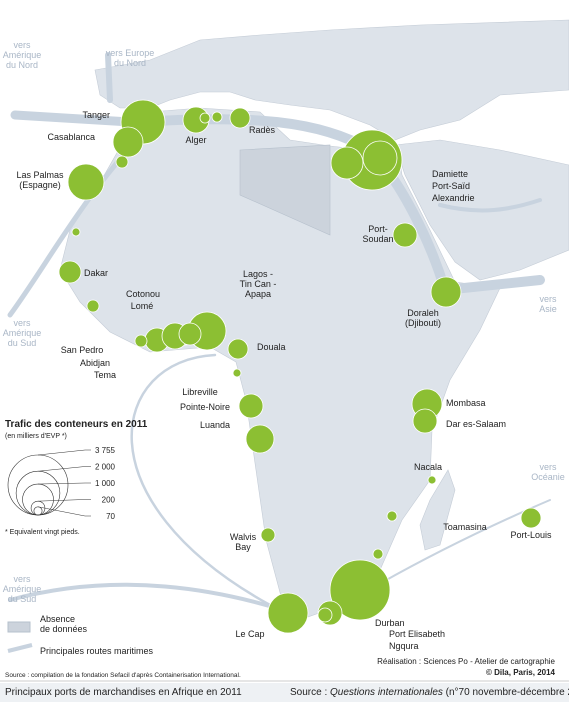 This screenshot has width=569, height=707. Describe the element at coordinates (109, 500) in the screenshot. I see `legend-size-label: 200` at that location.